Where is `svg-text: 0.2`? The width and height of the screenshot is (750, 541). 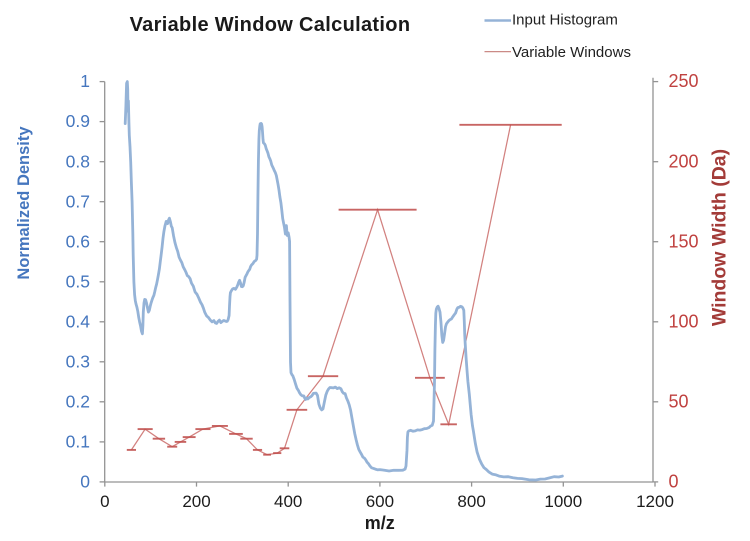 svg-text: 0.2 is located at coordinates (78, 401).